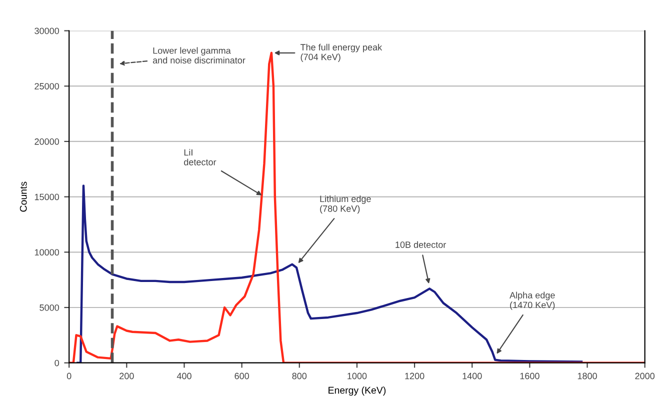  What do you see at coordinates (530, 376) in the screenshot?
I see `x-tick-label: 1600` at bounding box center [530, 376].